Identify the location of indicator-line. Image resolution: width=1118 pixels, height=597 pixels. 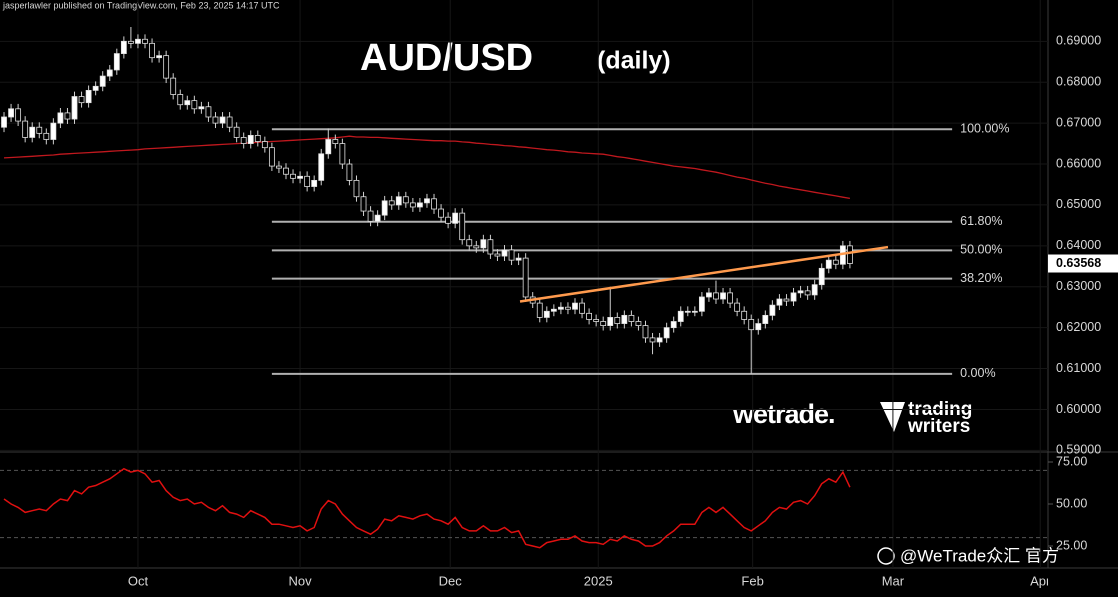
(427, 508).